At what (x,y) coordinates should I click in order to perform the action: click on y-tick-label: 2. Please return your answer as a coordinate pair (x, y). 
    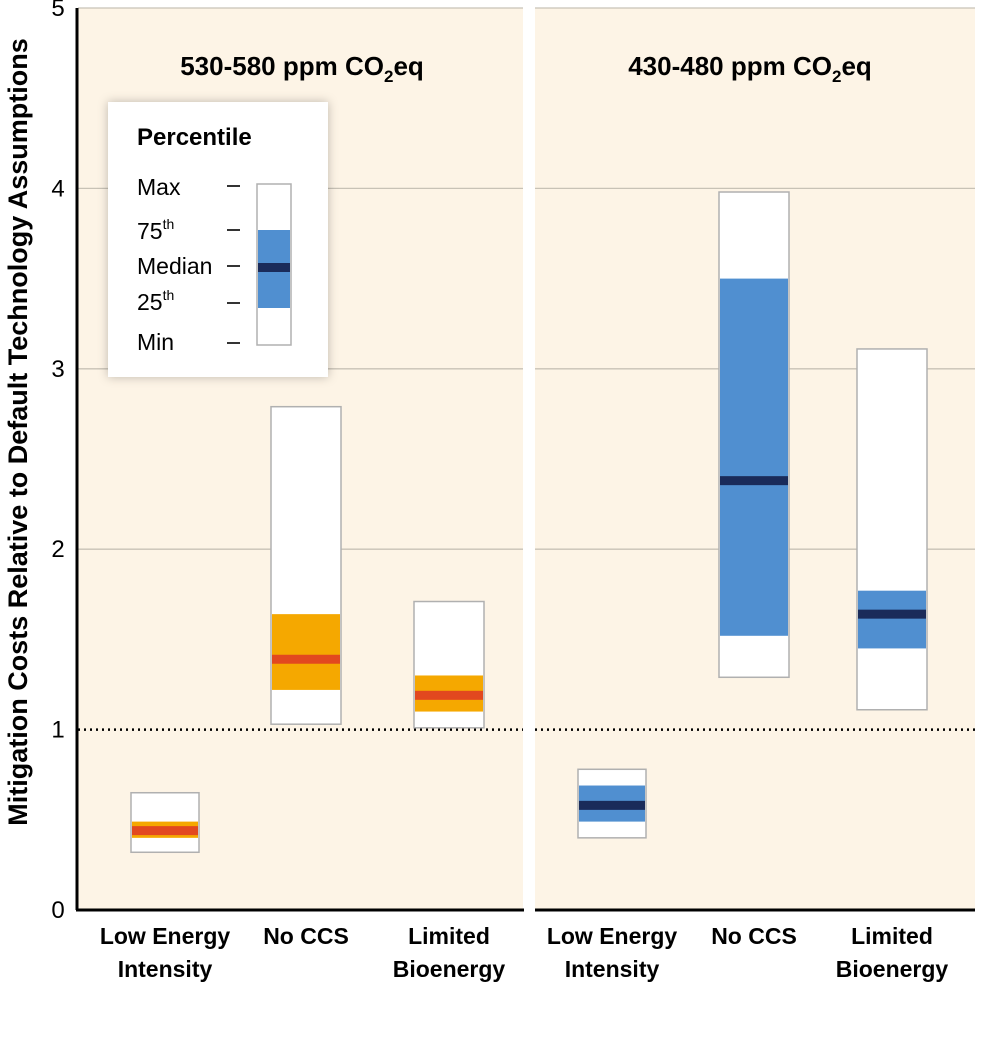
    Looking at the image, I should click on (57, 549).